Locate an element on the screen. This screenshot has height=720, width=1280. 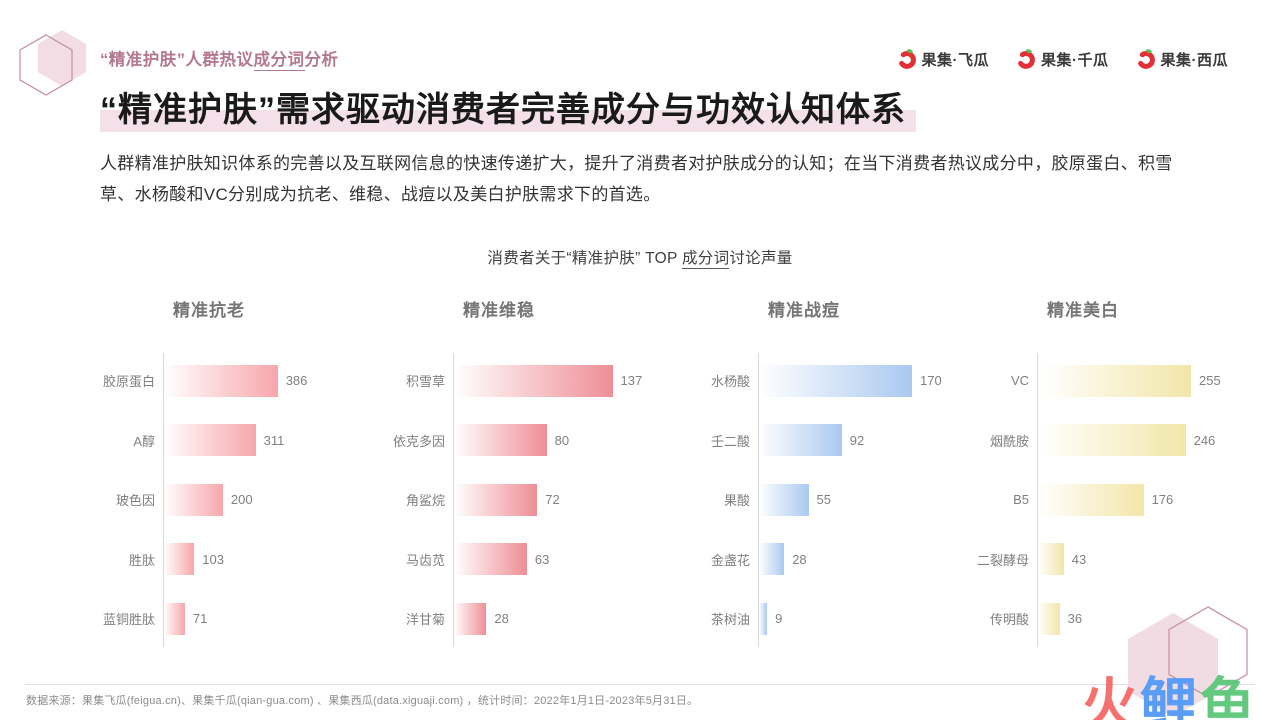
bar-value: 103 is located at coordinates (213, 559).